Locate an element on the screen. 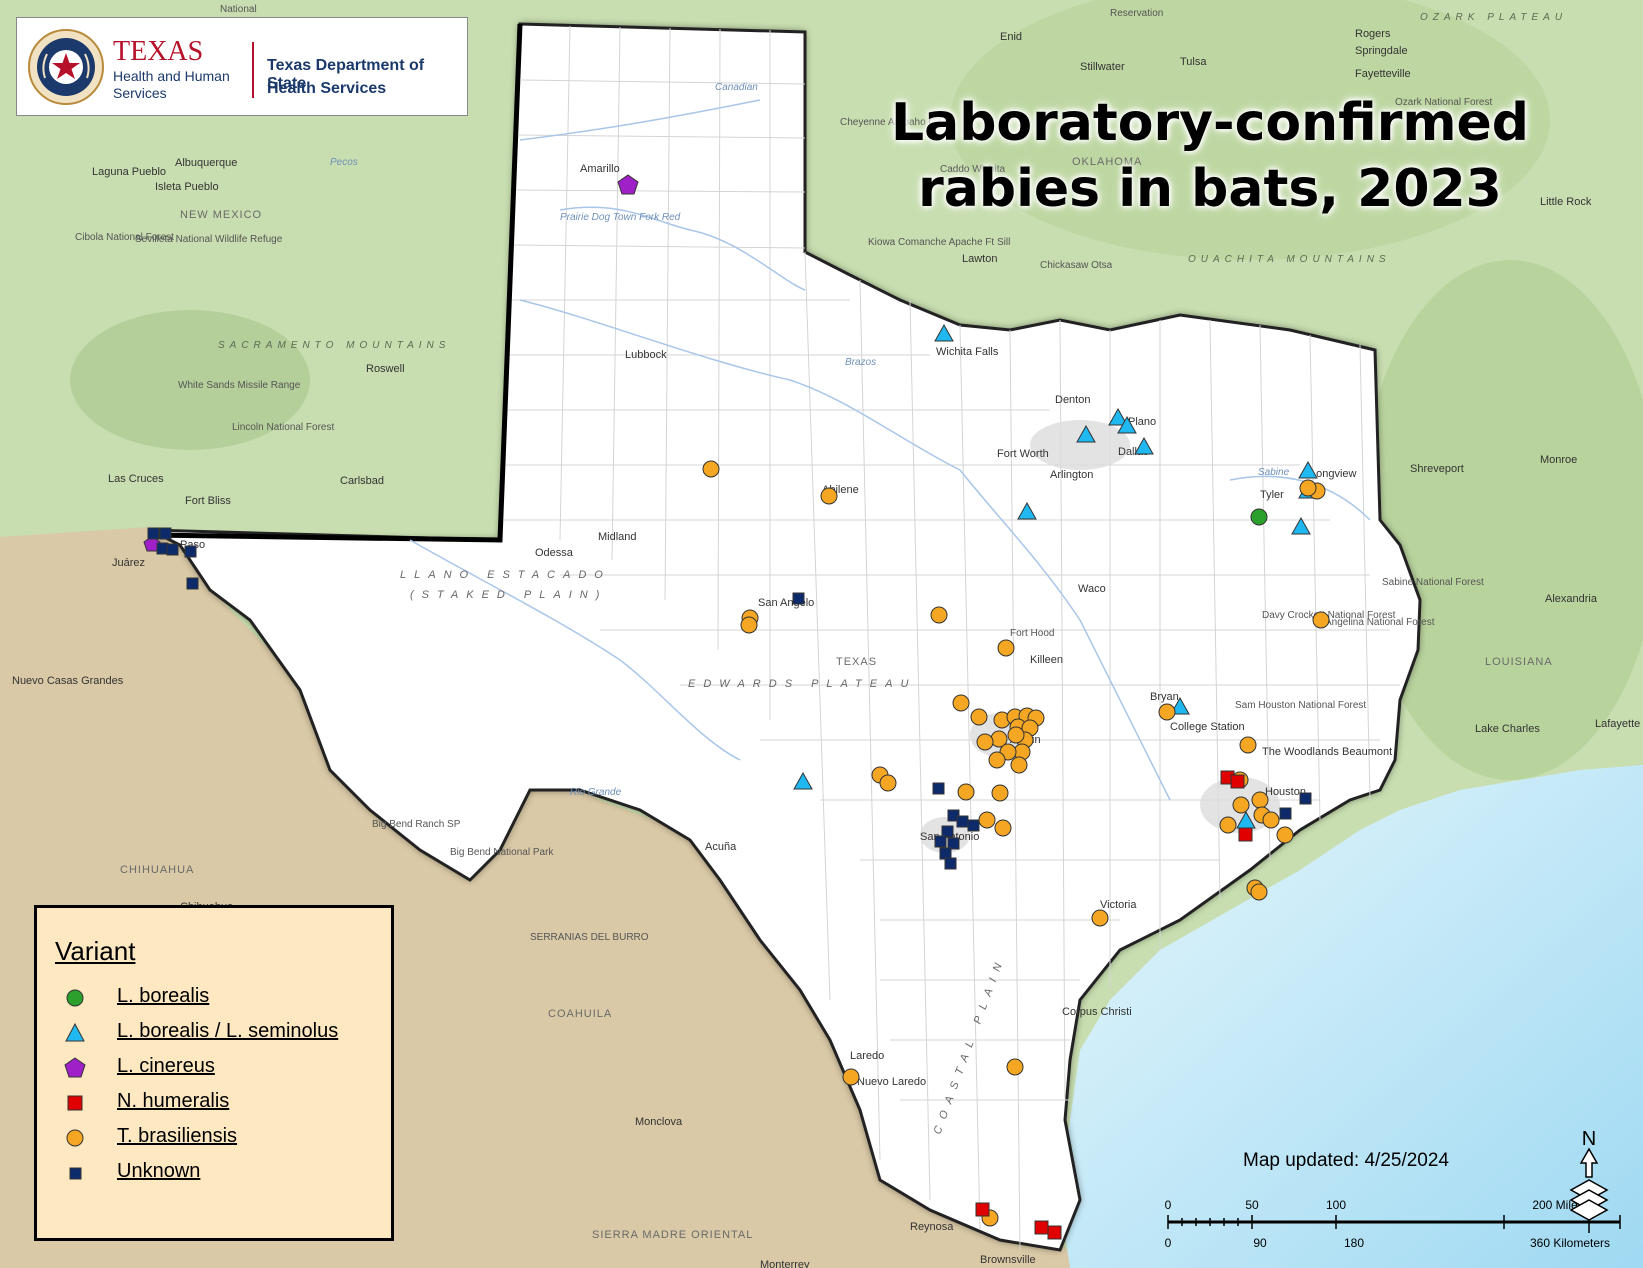  case-marker-l-borealis is located at coordinates (1259, 517).